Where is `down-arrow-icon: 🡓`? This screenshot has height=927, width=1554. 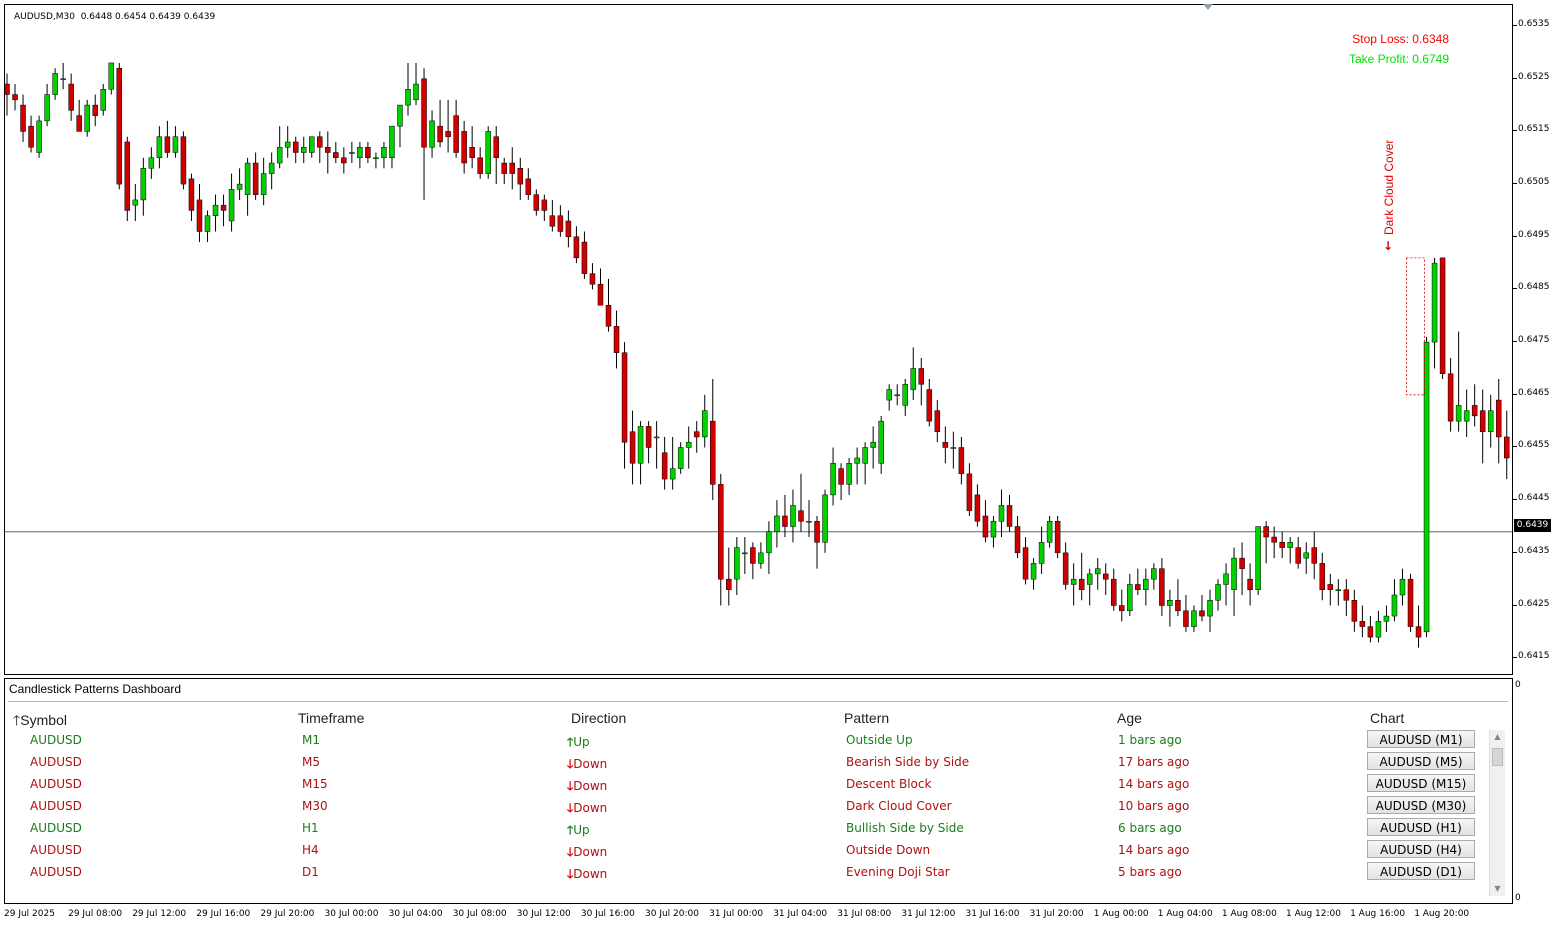 down-arrow-icon: 🡓 is located at coordinates (570, 764).